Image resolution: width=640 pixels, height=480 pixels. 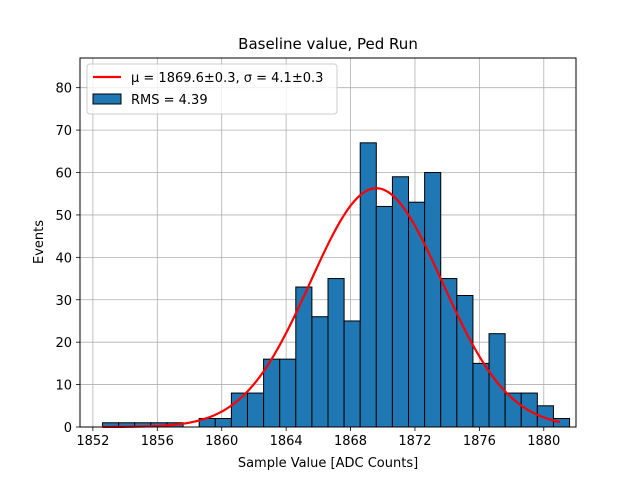 I want to click on x-tick-label: 1876, so click(x=479, y=441).